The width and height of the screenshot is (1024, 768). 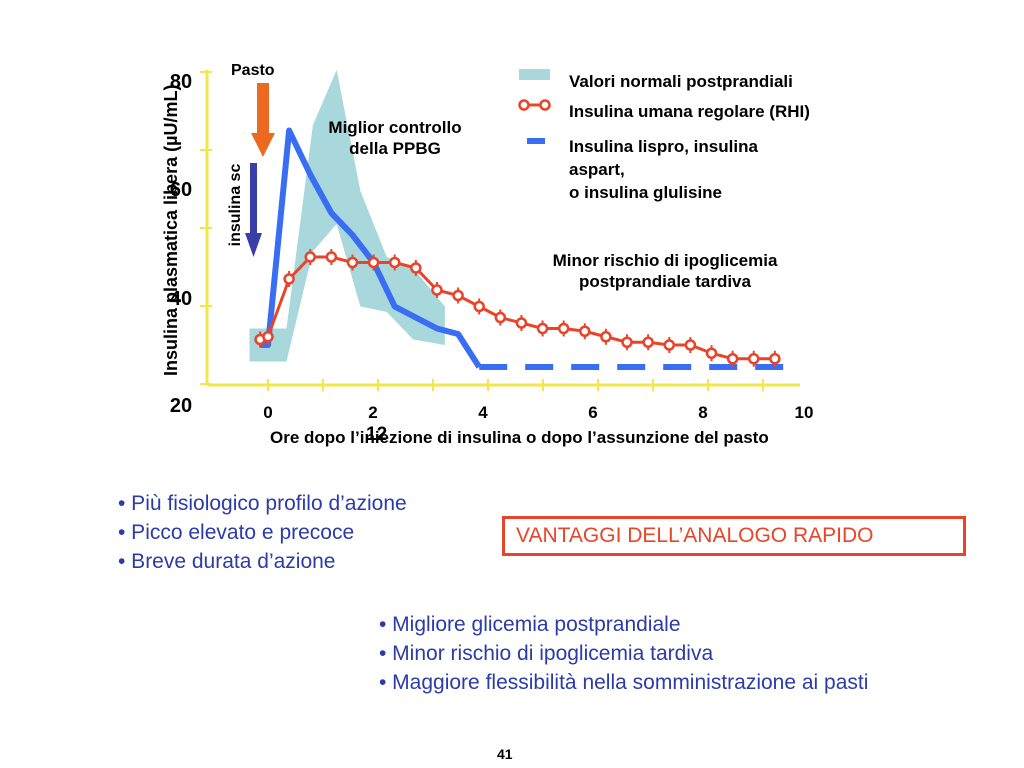 What do you see at coordinates (546, 653) in the screenshot?
I see `bullet-right-item: • Minor rischio di ipoglicemia tardiva` at bounding box center [546, 653].